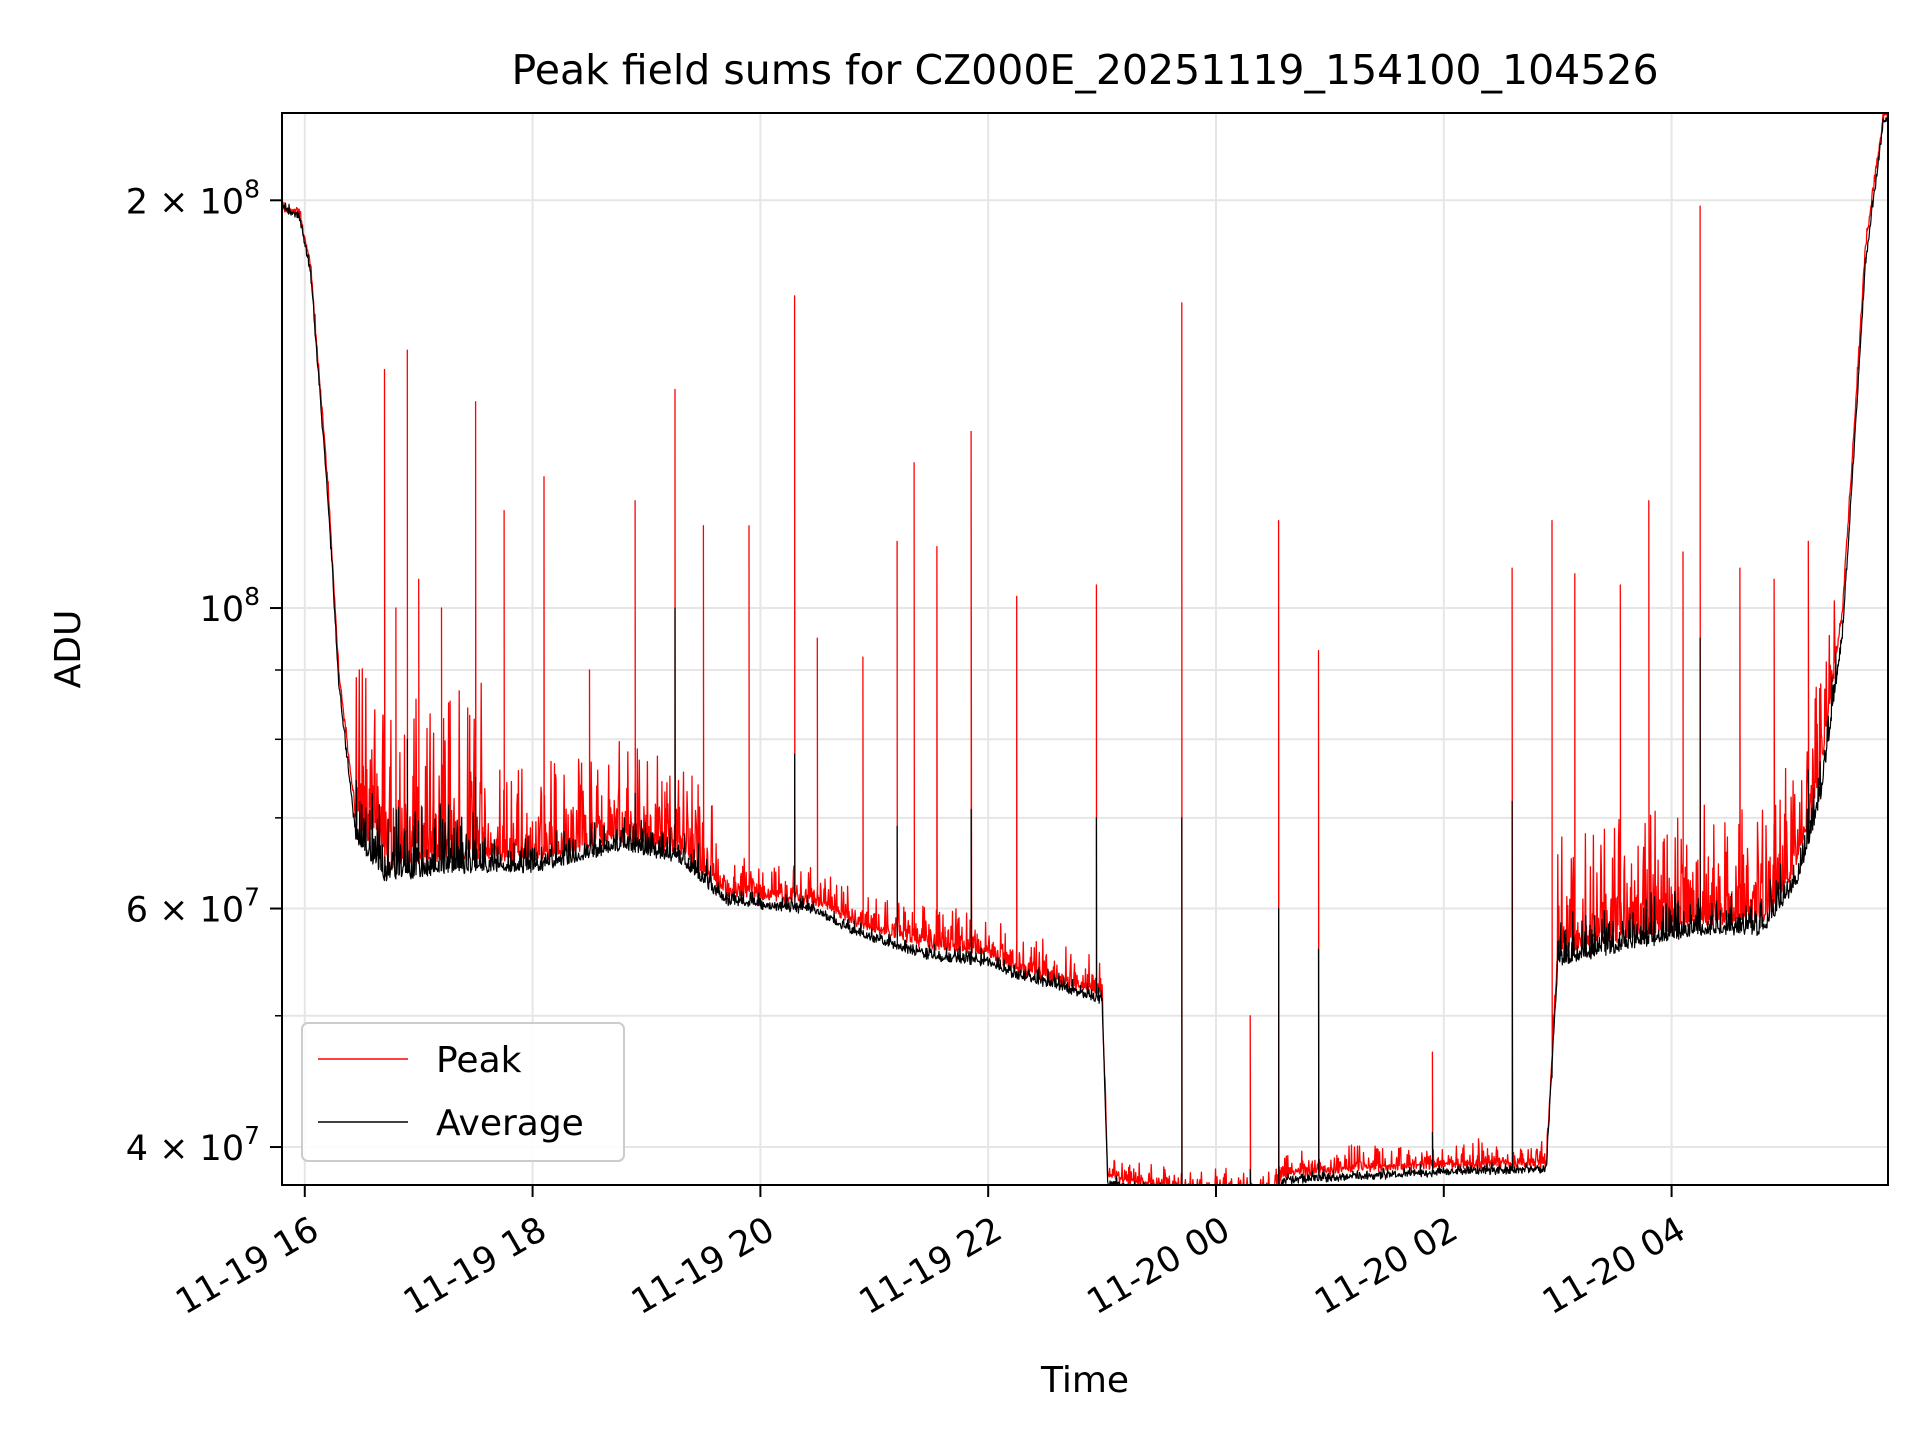 This screenshot has width=1920, height=1440. I want to click on y-axis: 4 × 107 6 × 107 108 2 × 108, so click(204, 671).